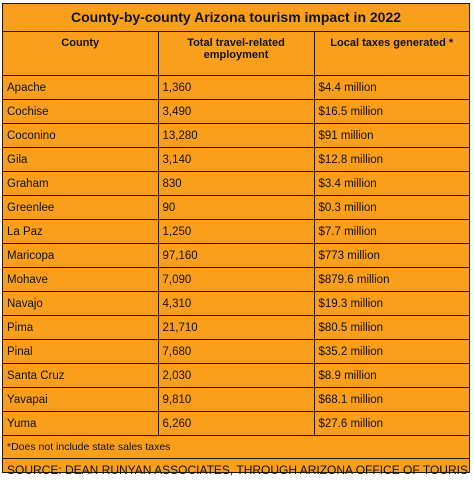 This screenshot has height=481, width=474. Describe the element at coordinates (81, 54) in the screenshot. I see `column-header-county: County` at that location.